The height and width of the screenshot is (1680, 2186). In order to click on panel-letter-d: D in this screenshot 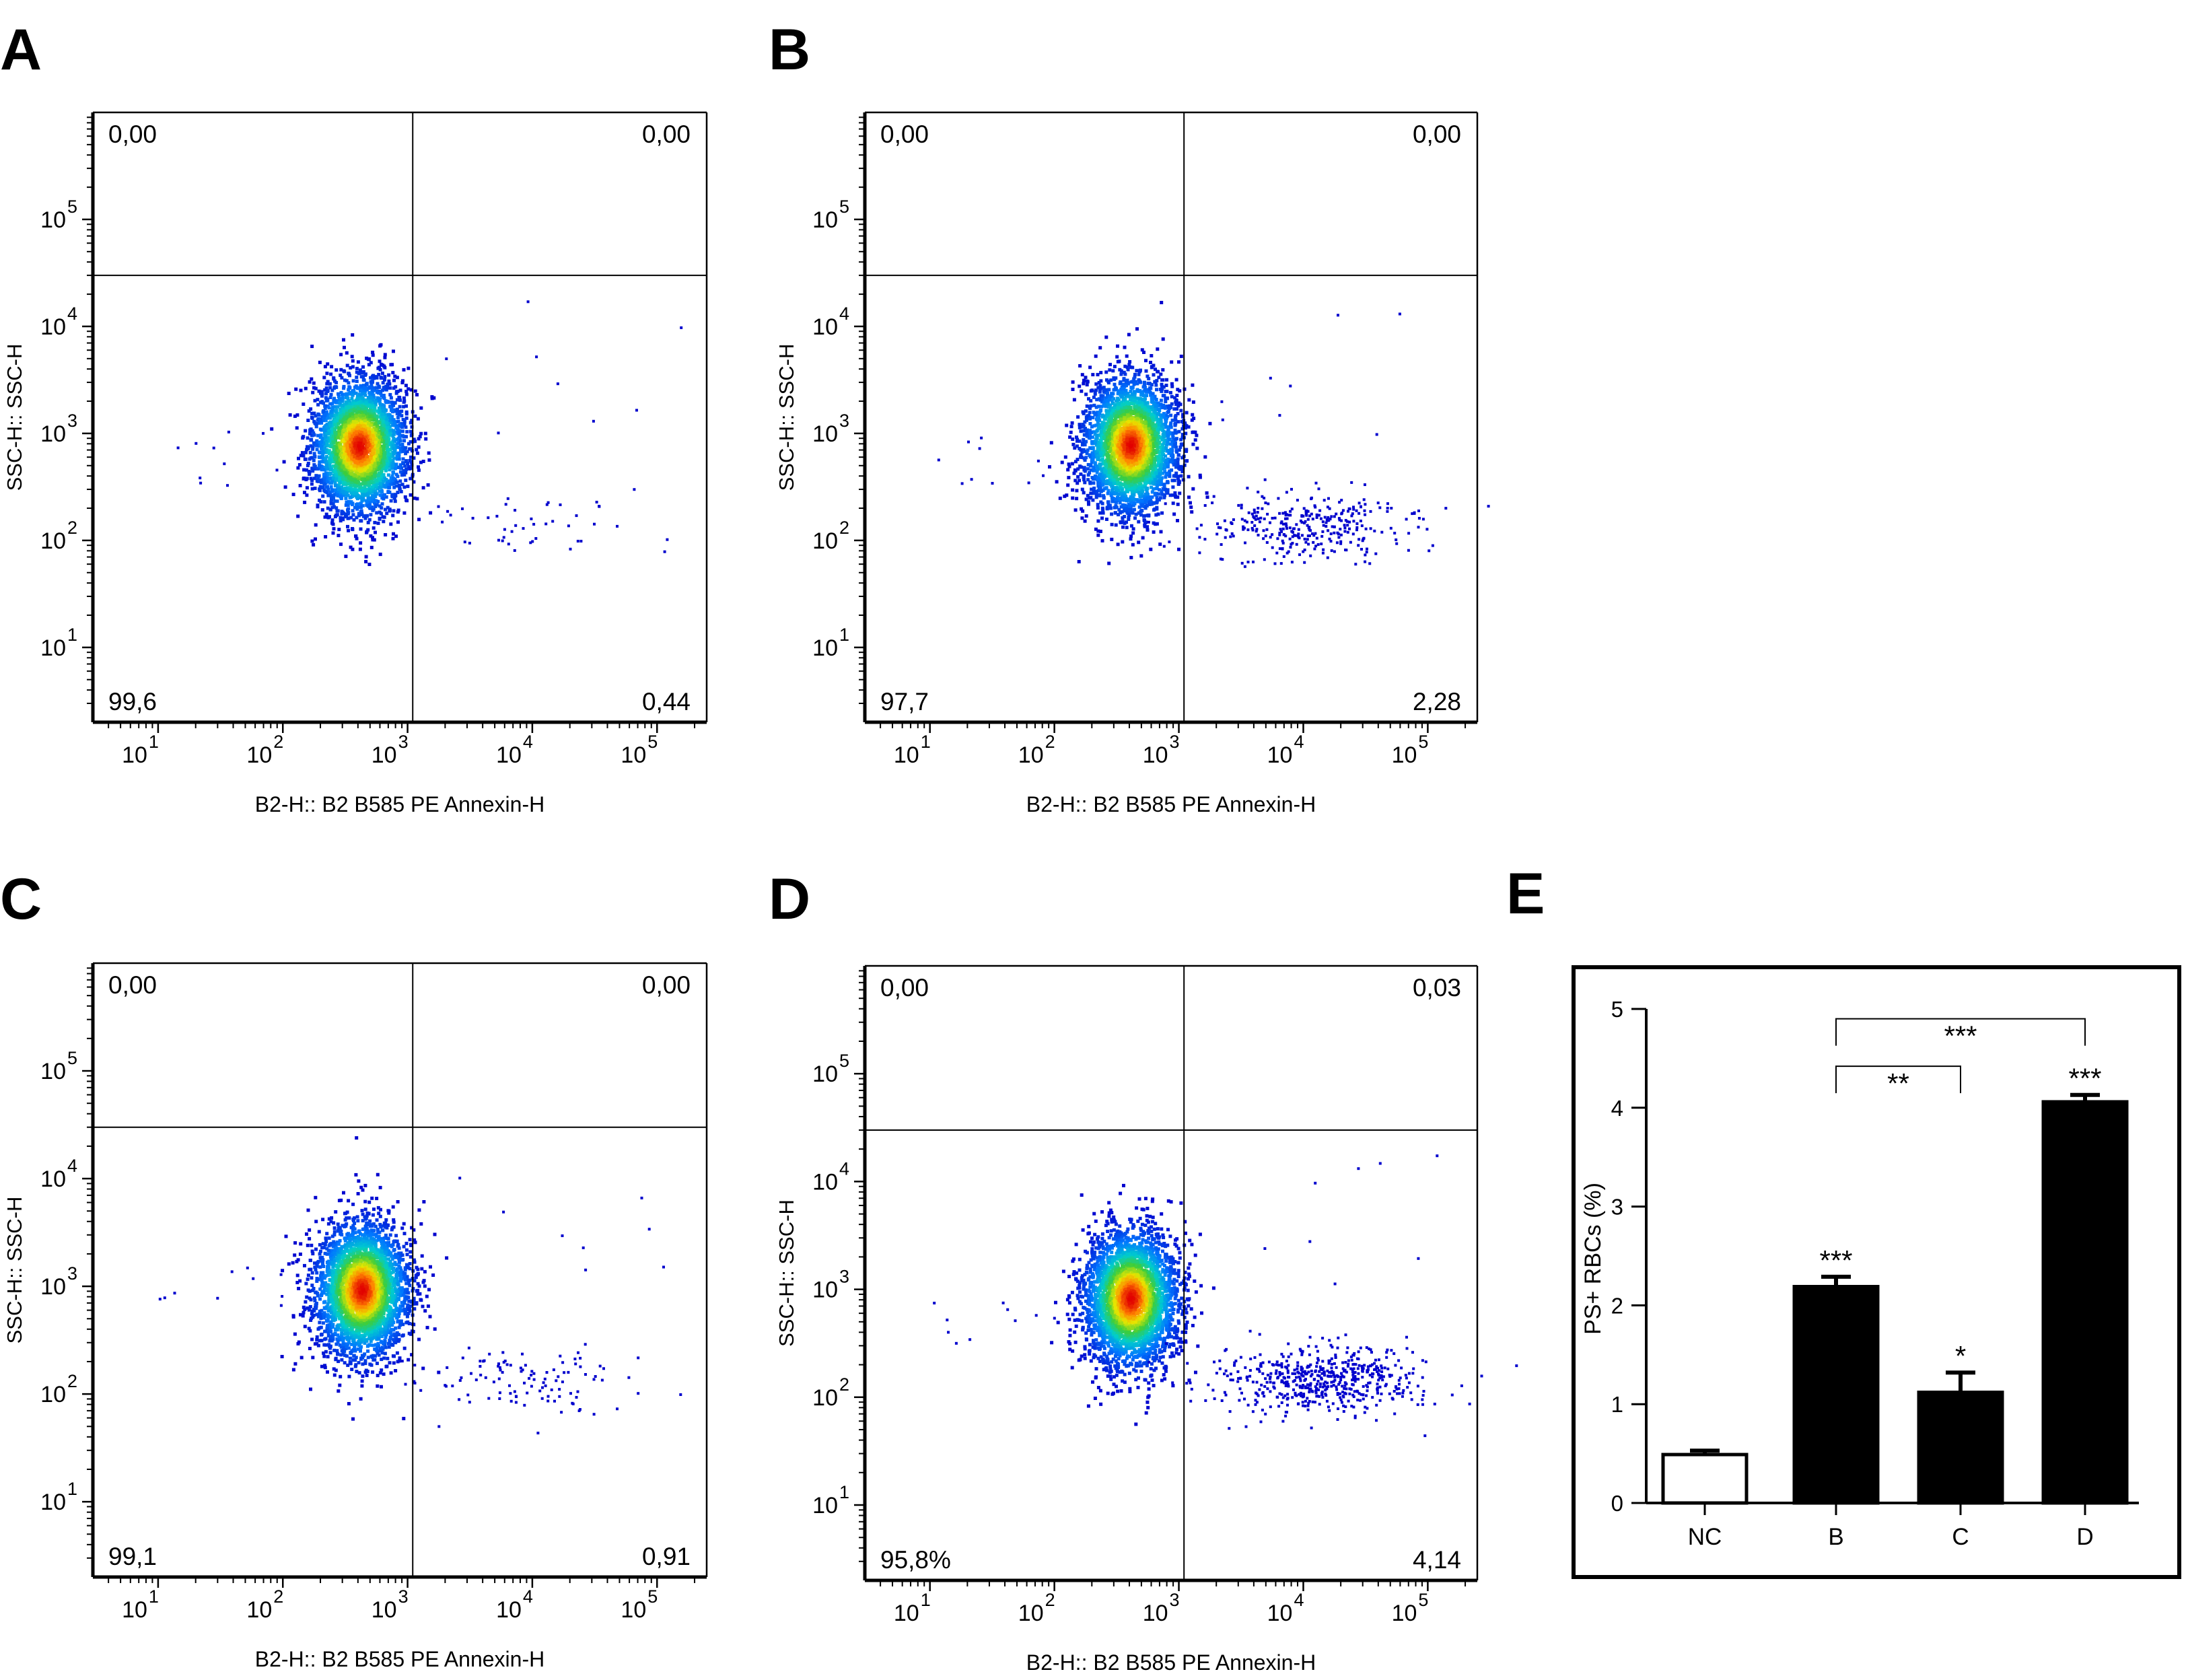, I will do `click(789, 900)`.